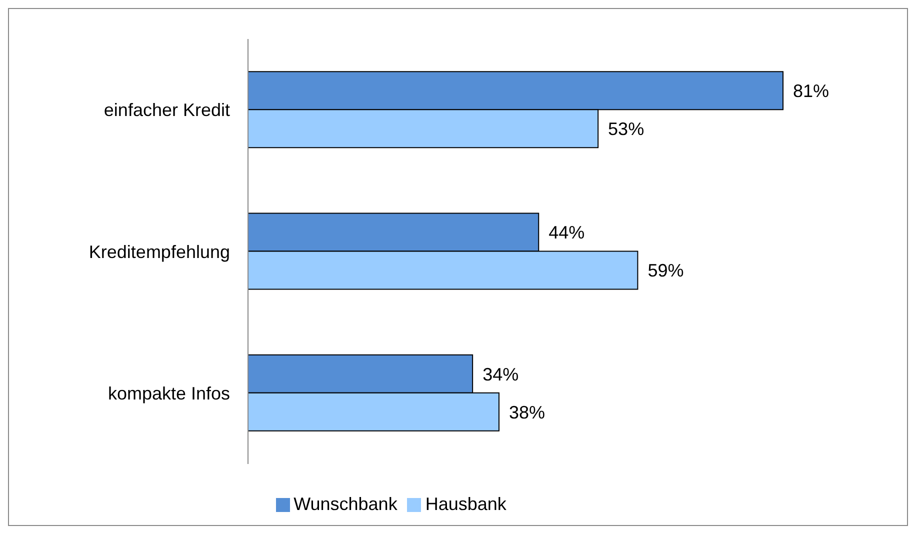 The width and height of the screenshot is (917, 534). What do you see at coordinates (159, 252) in the screenshot?
I see `y-tick-label: Kreditempfehlung` at bounding box center [159, 252].